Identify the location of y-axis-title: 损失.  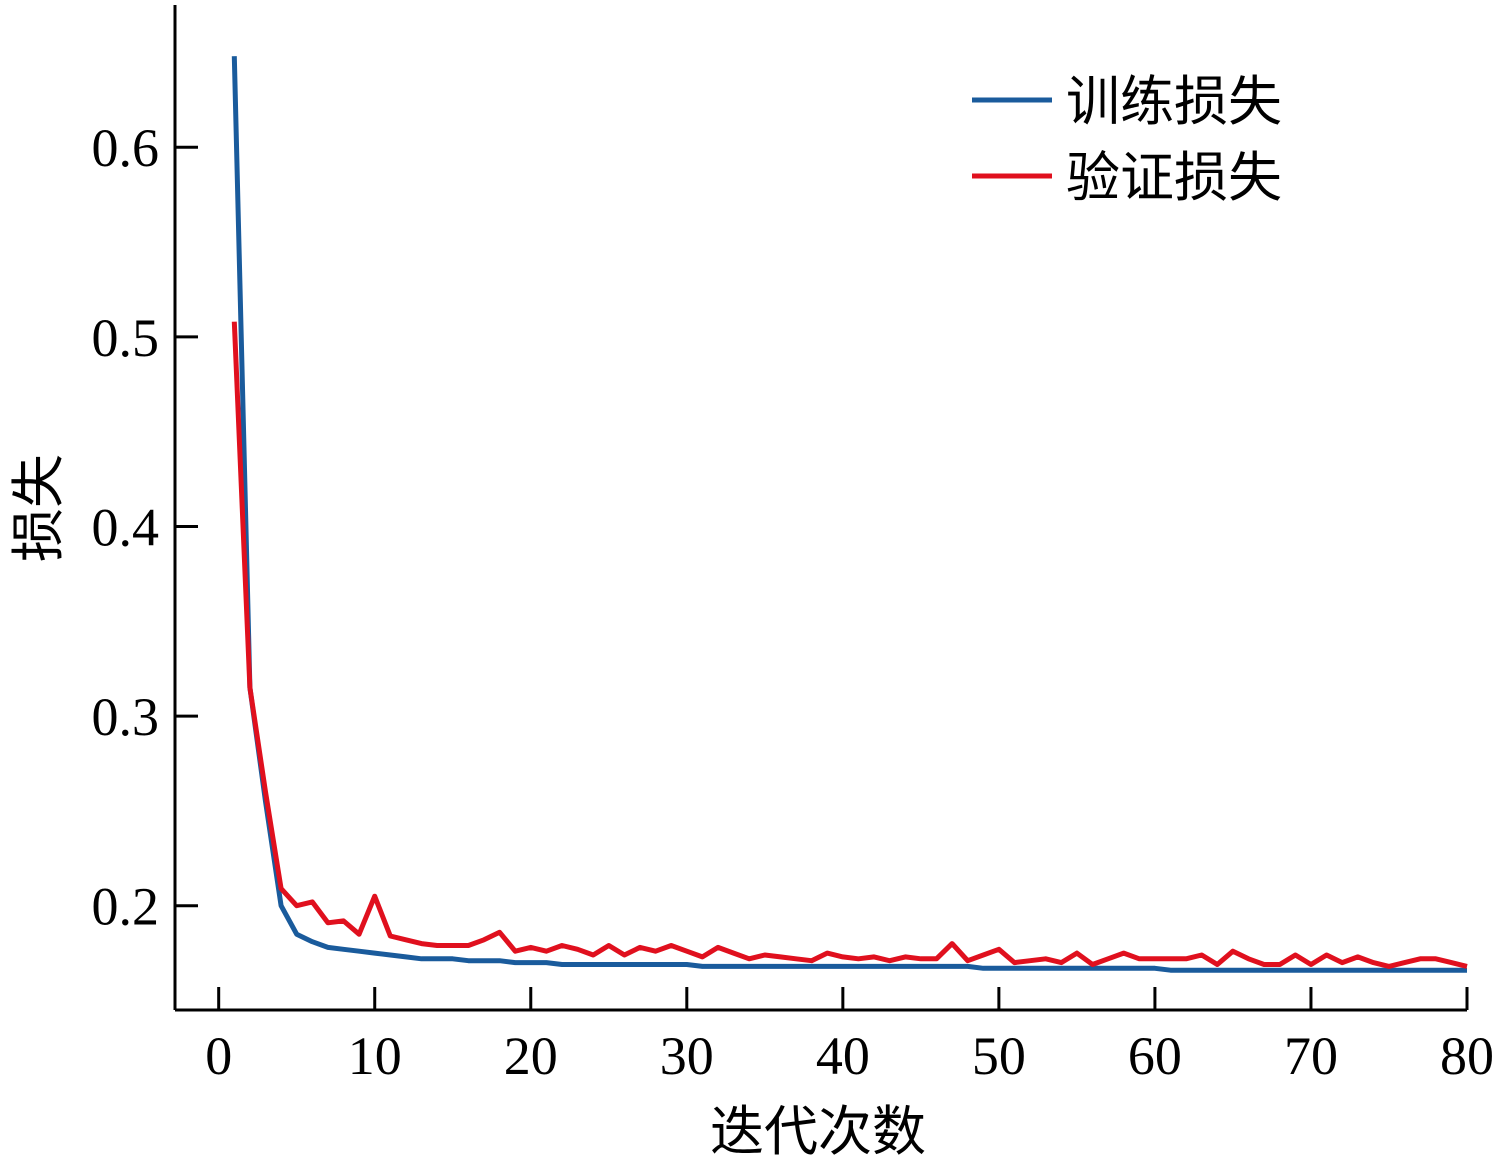
(38, 508).